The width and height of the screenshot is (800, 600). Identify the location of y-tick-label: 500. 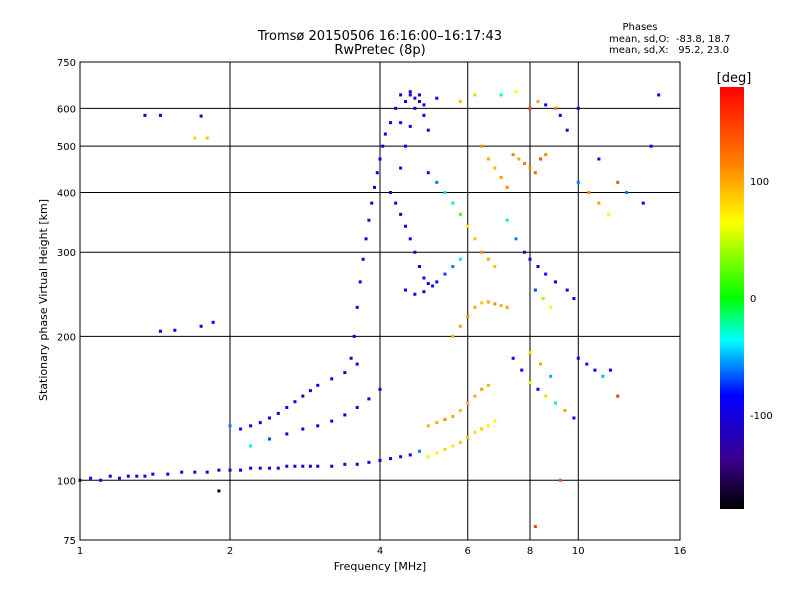
(66, 147).